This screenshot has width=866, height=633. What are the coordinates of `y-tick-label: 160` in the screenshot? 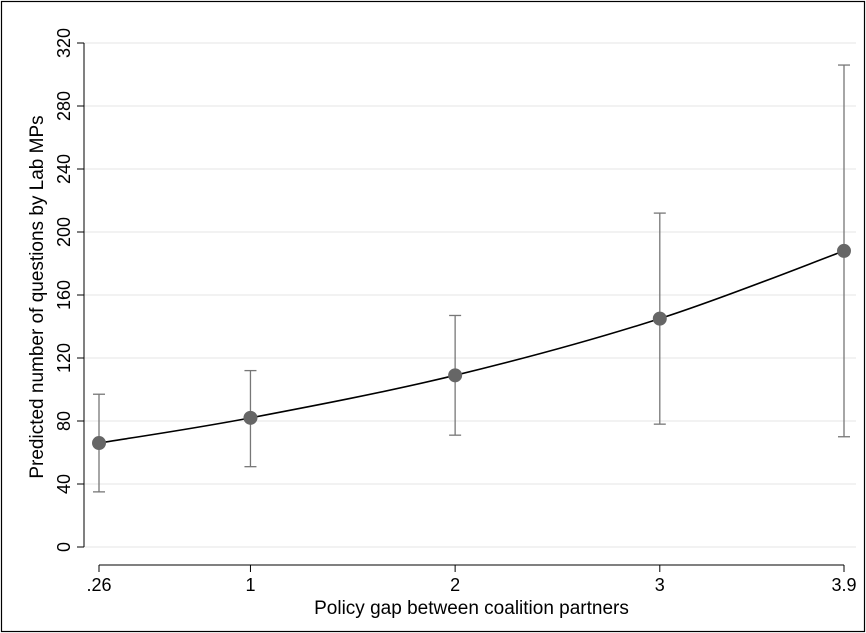 It's located at (64, 295).